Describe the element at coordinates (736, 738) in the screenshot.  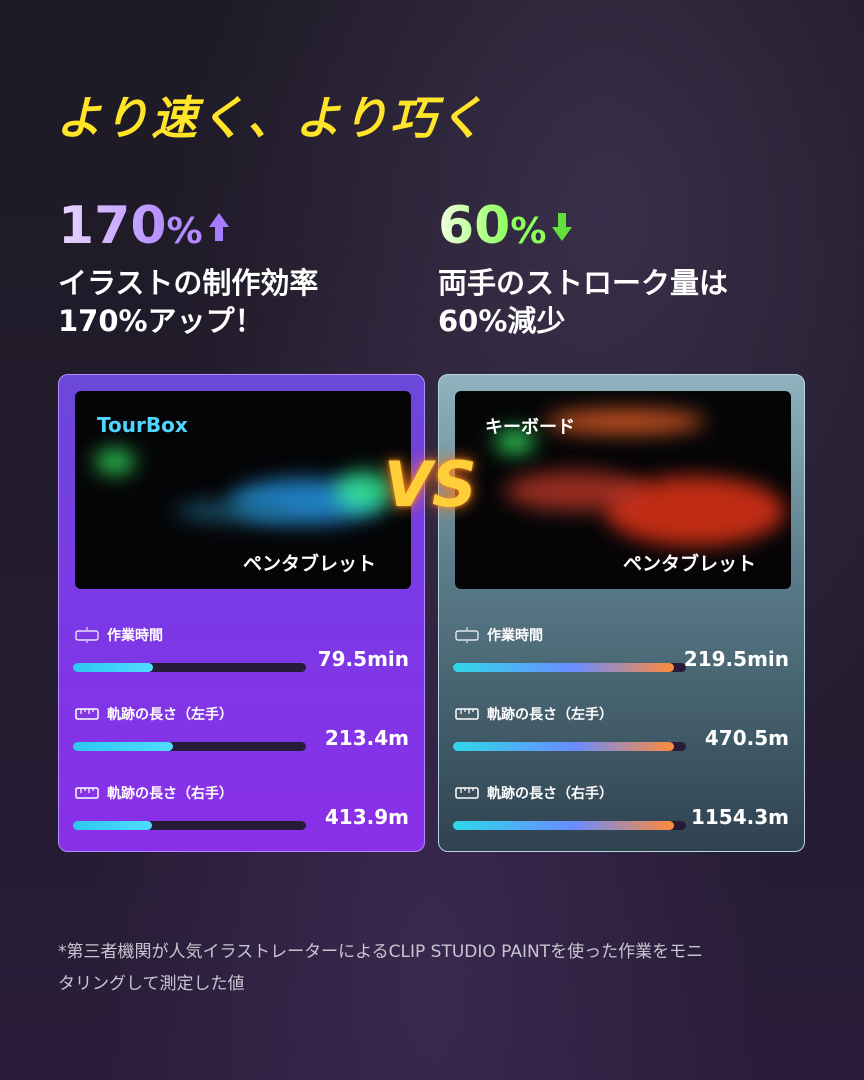
I see `value-number: 470.5` at that location.